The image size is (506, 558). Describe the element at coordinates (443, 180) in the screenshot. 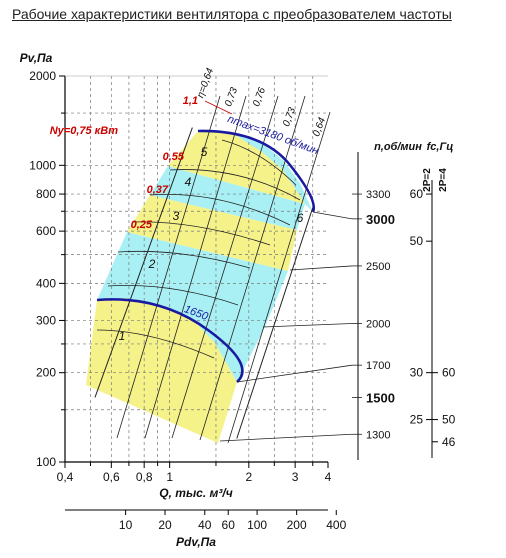

I see `pole-label-2p4: 2P=4` at that location.